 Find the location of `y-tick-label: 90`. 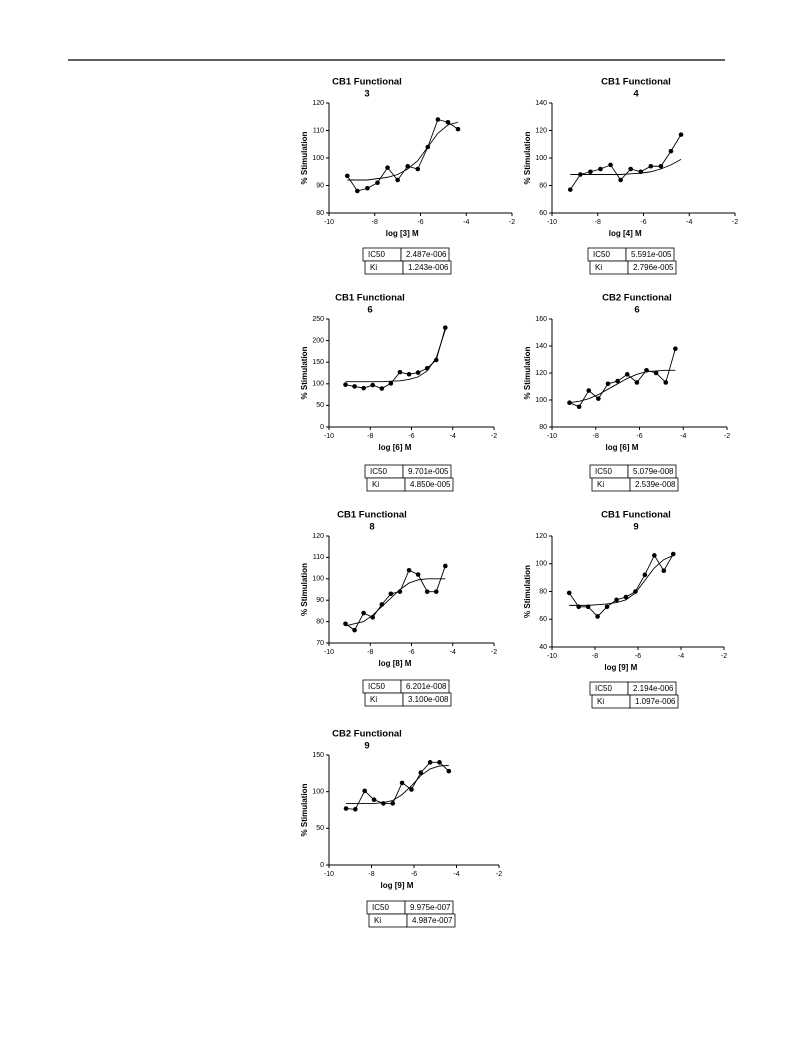

y-tick-label: 90 is located at coordinates (320, 185).